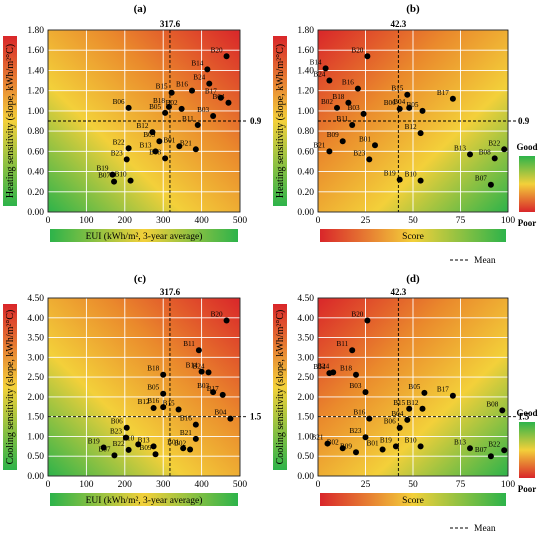  Describe the element at coordinates (365, 139) in the screenshot. I see `data-point-label: B01` at that location.